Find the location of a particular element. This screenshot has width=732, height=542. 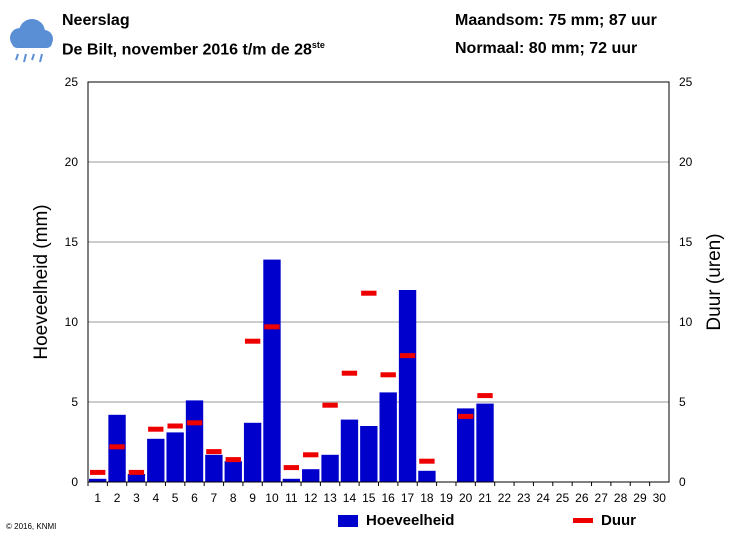

x-tick-label: 1 is located at coordinates (97, 498).